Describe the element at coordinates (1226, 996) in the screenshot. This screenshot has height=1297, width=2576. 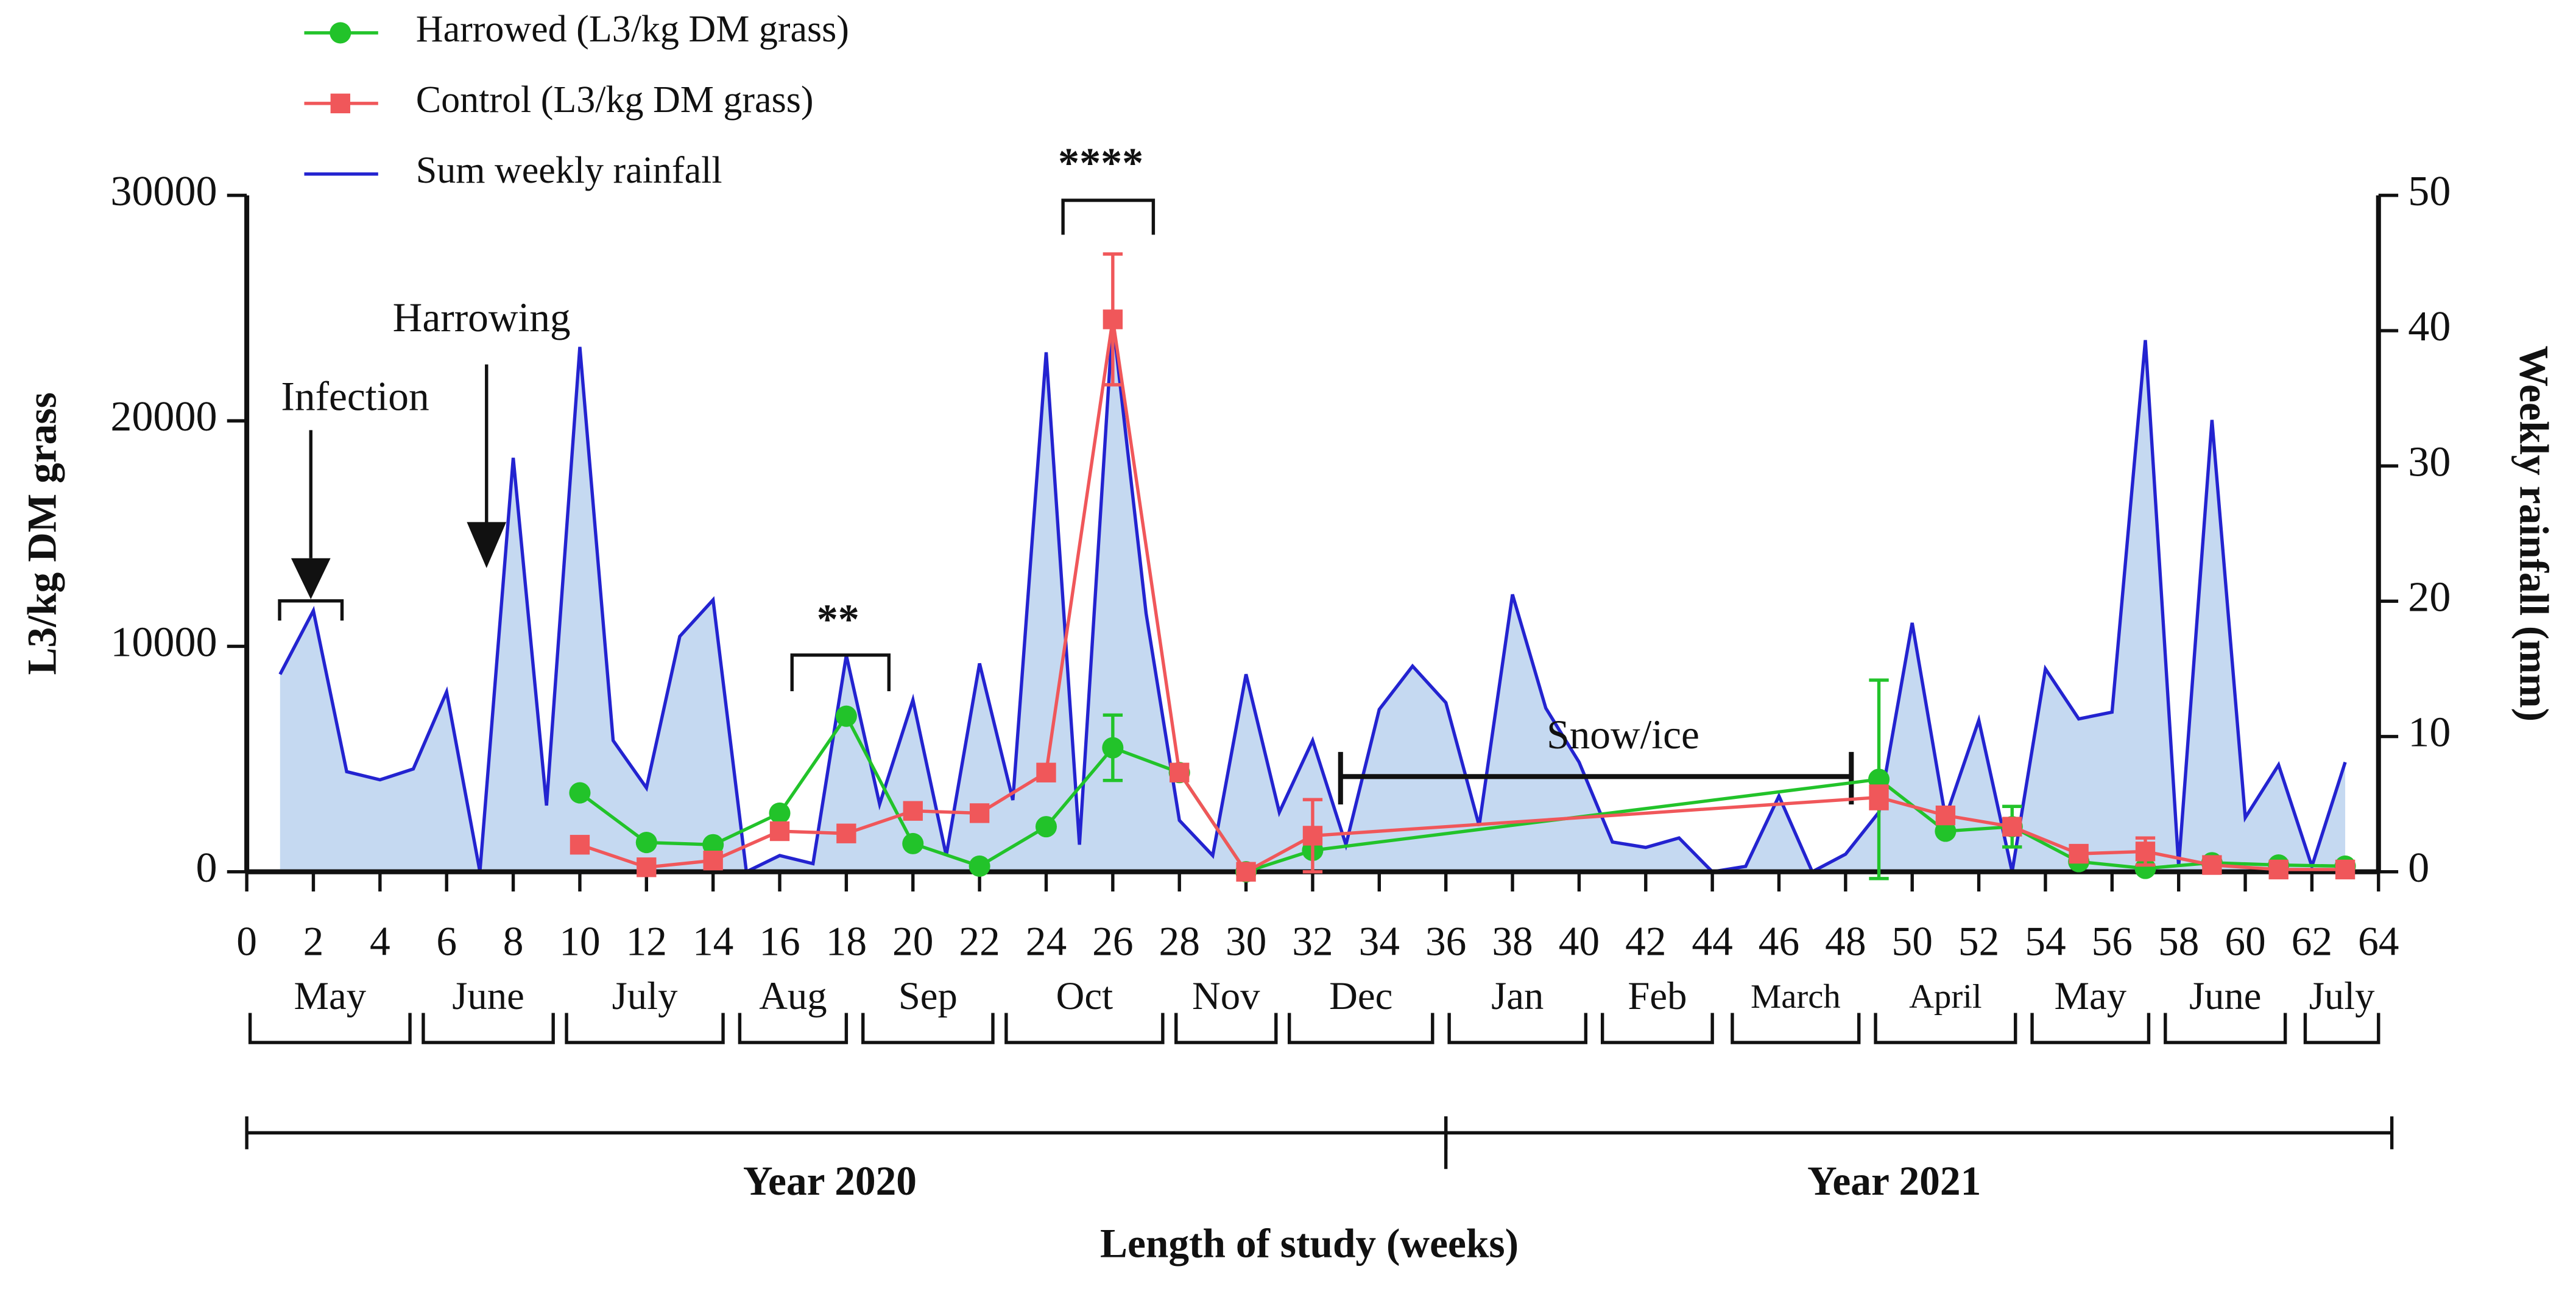
I see `month-label: Nov` at that location.